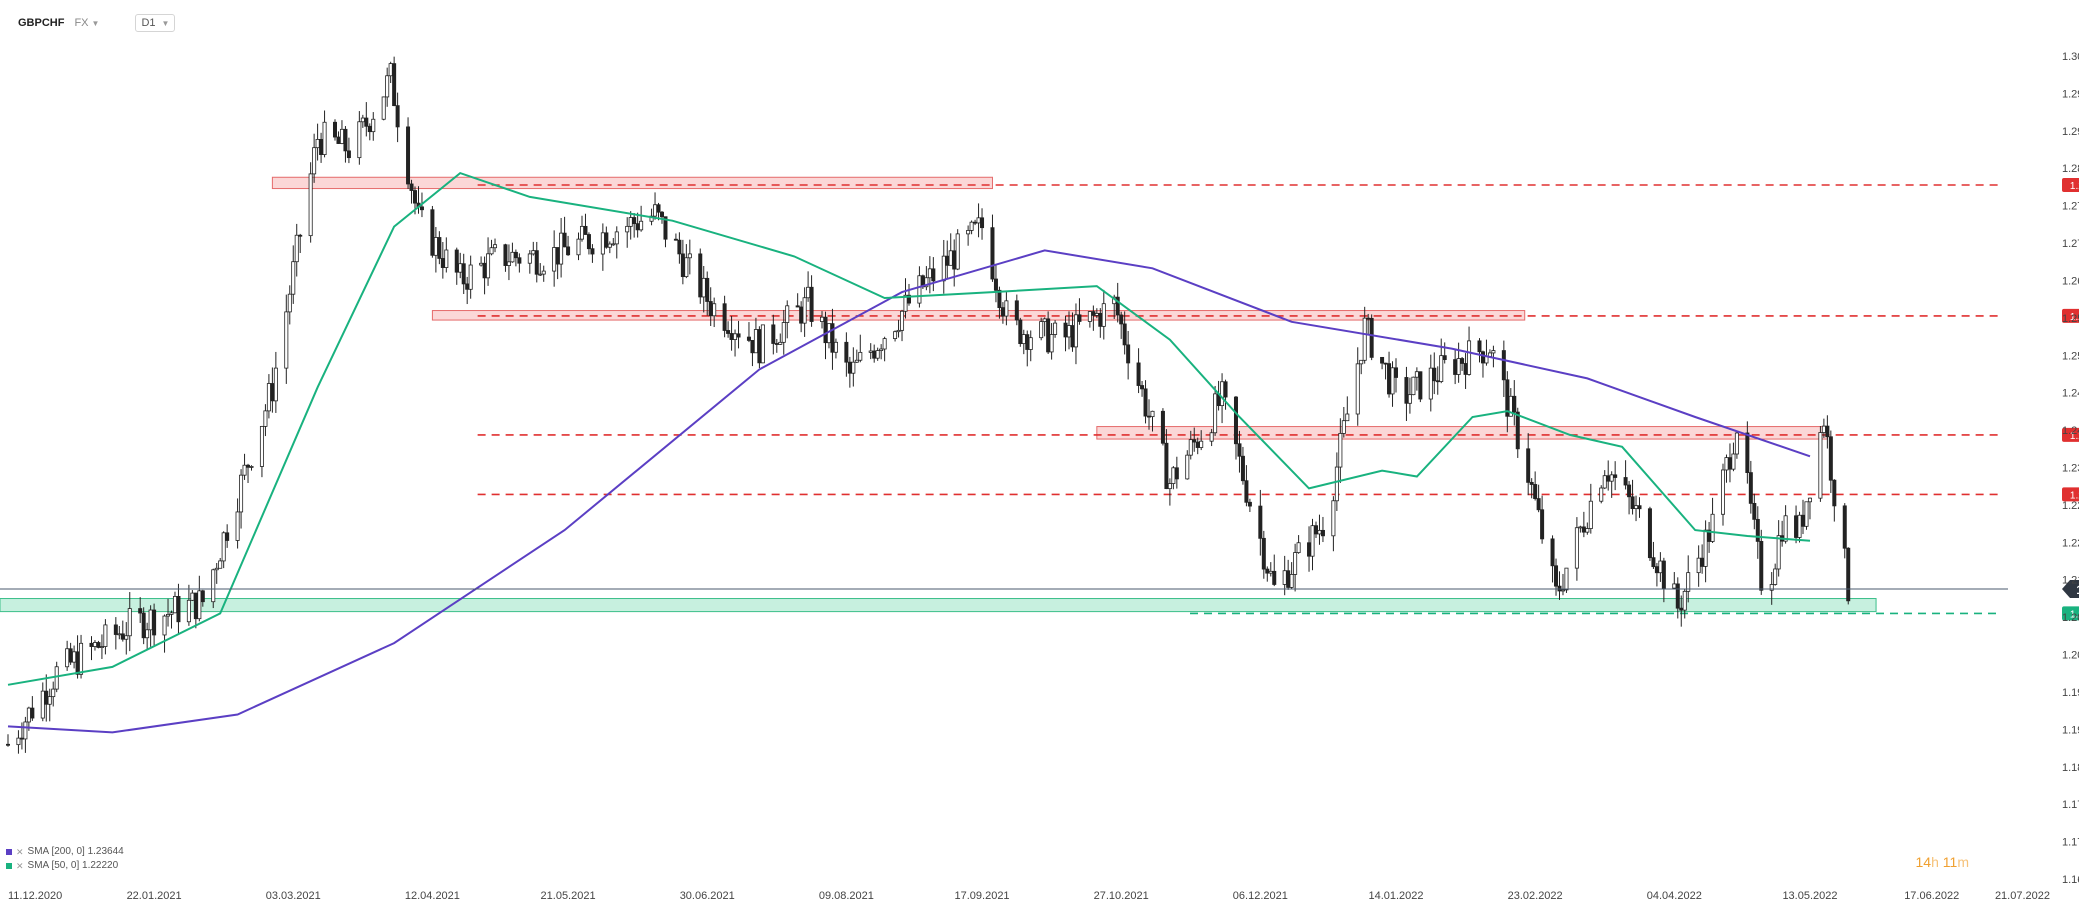 The width and height of the screenshot is (2079, 914). What do you see at coordinates (2074, 186) in the screenshot?
I see `level-label: 1.28200` at bounding box center [2074, 186].